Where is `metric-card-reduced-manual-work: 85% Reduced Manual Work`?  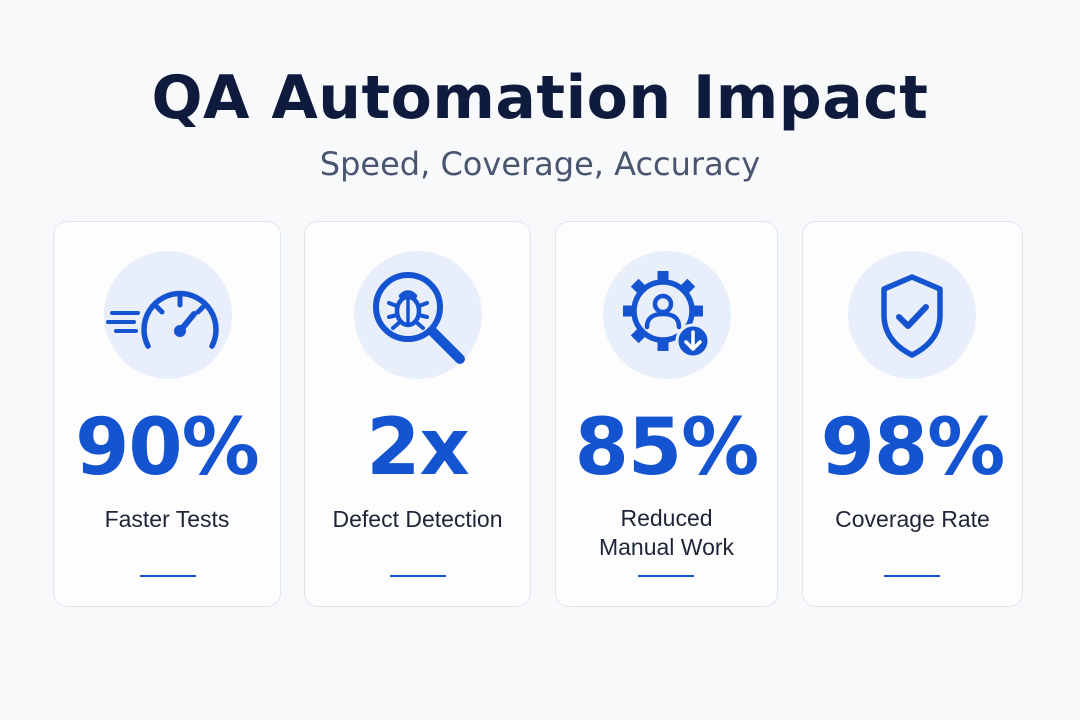
metric-card-reduced-manual-work: 85% Reduced Manual Work is located at coordinates (666, 414).